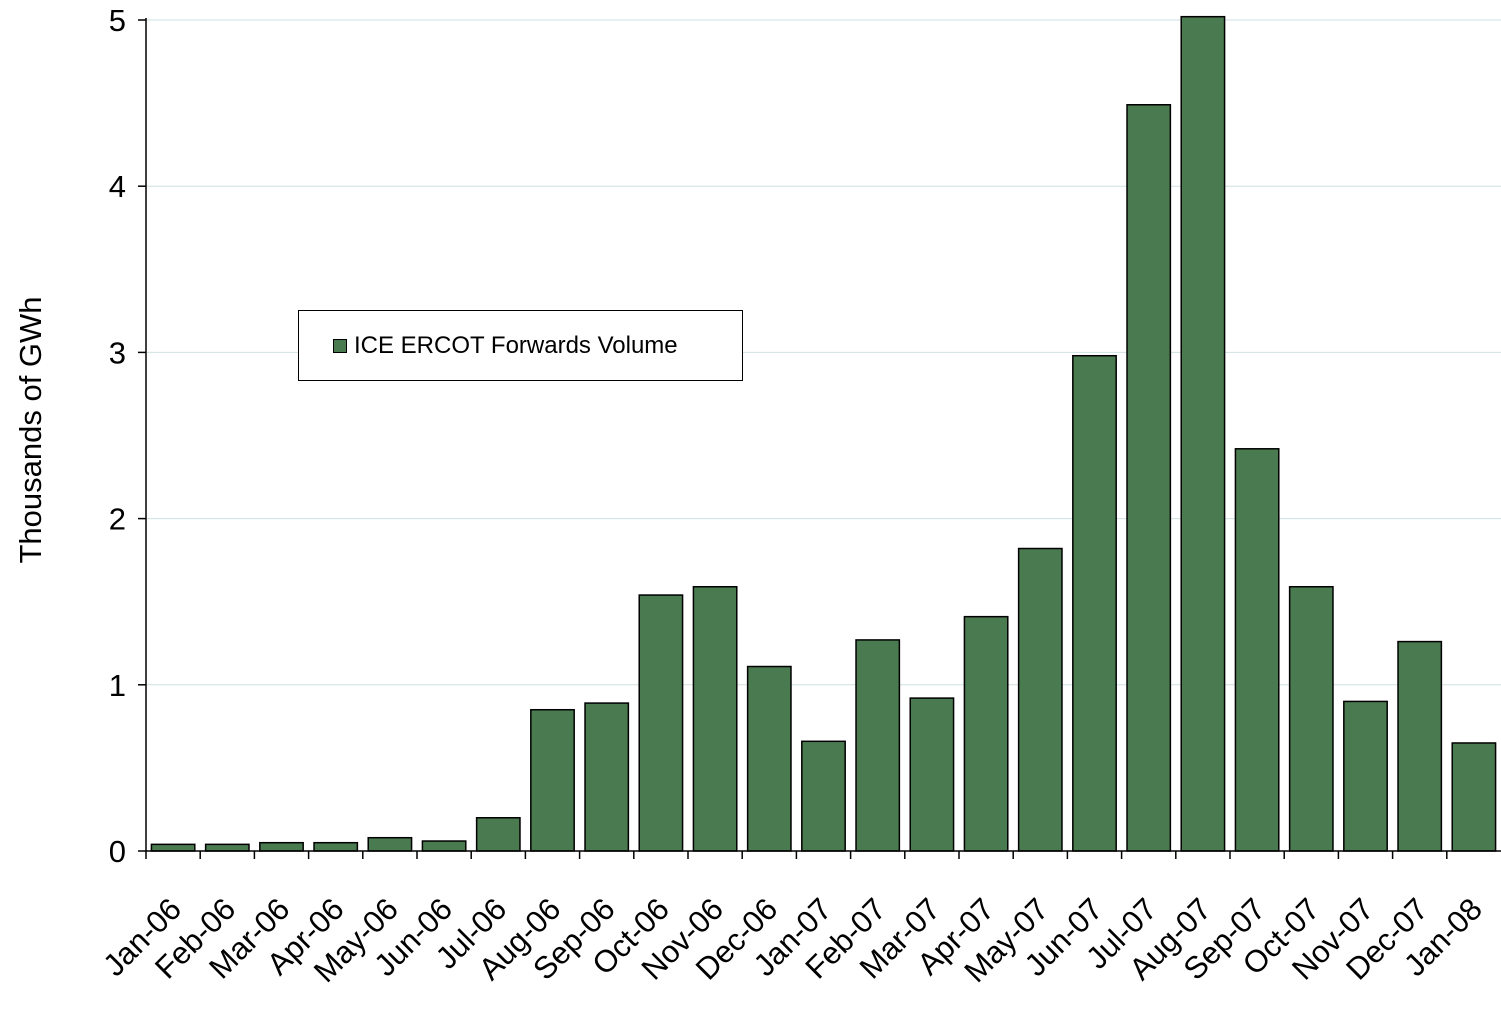  Describe the element at coordinates (117, 519) in the screenshot. I see `y-tick-label-2: 2` at that location.